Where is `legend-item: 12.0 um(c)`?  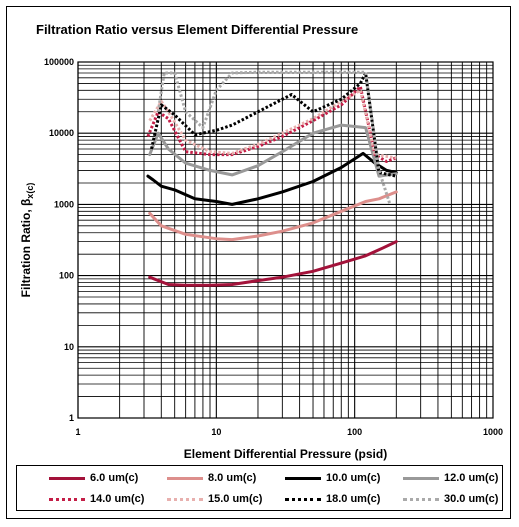
legend-item: 12.0 um(c) is located at coordinates (450, 478).